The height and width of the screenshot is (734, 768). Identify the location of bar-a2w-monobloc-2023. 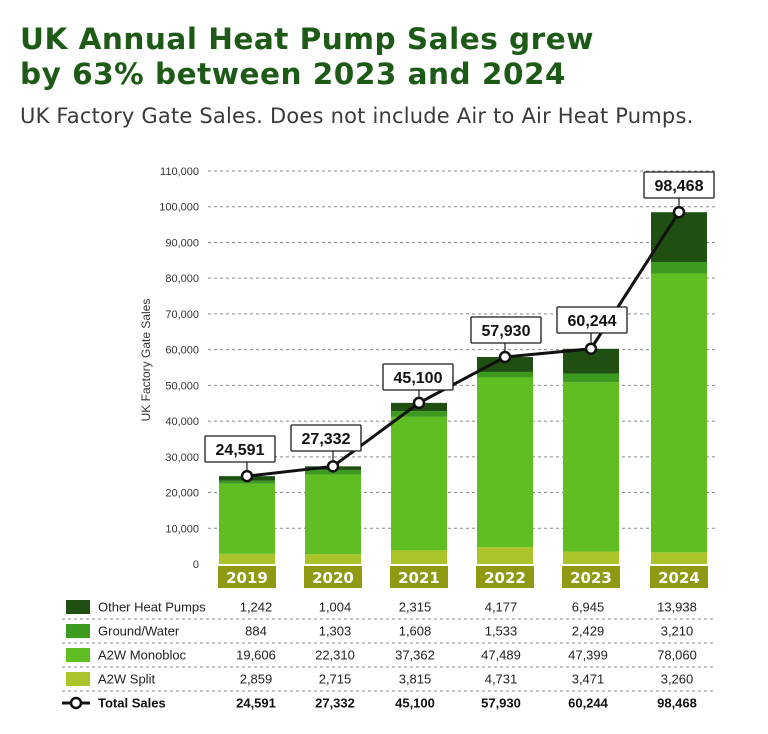
(591, 467).